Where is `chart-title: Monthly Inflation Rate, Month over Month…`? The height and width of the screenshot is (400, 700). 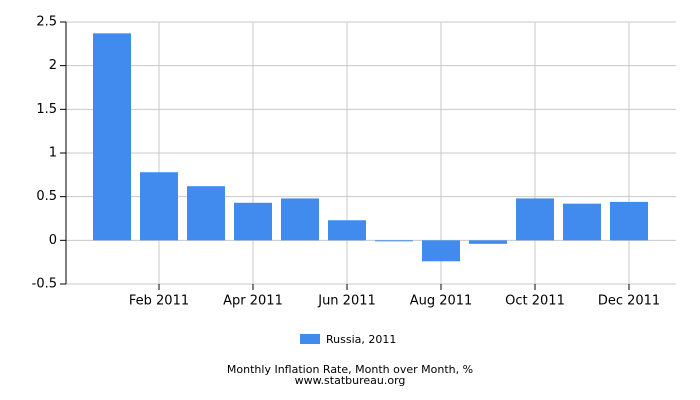
chart-title: Monthly Inflation Rate, Month over Month… is located at coordinates (350, 369).